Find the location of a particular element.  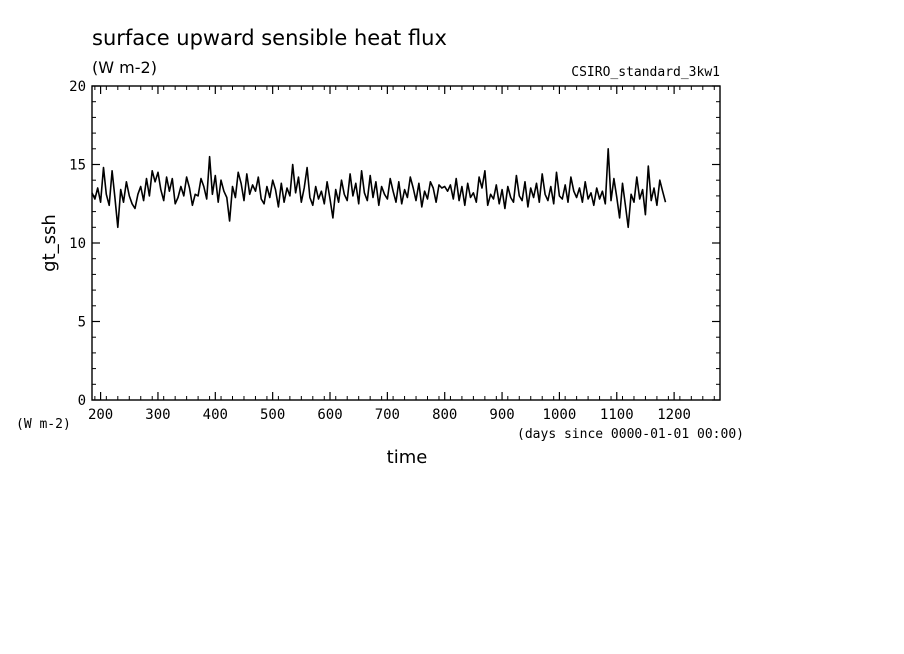

source-label: CSIRO_standard_3kw1 is located at coordinates (645, 72).